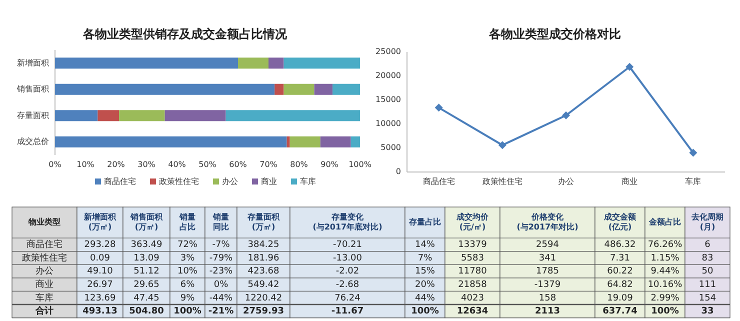 The image size is (740, 321). Describe the element at coordinates (185, 34) in the screenshot. I see `chart-title: 各物业类型供销存及成交金额占比情况` at that location.